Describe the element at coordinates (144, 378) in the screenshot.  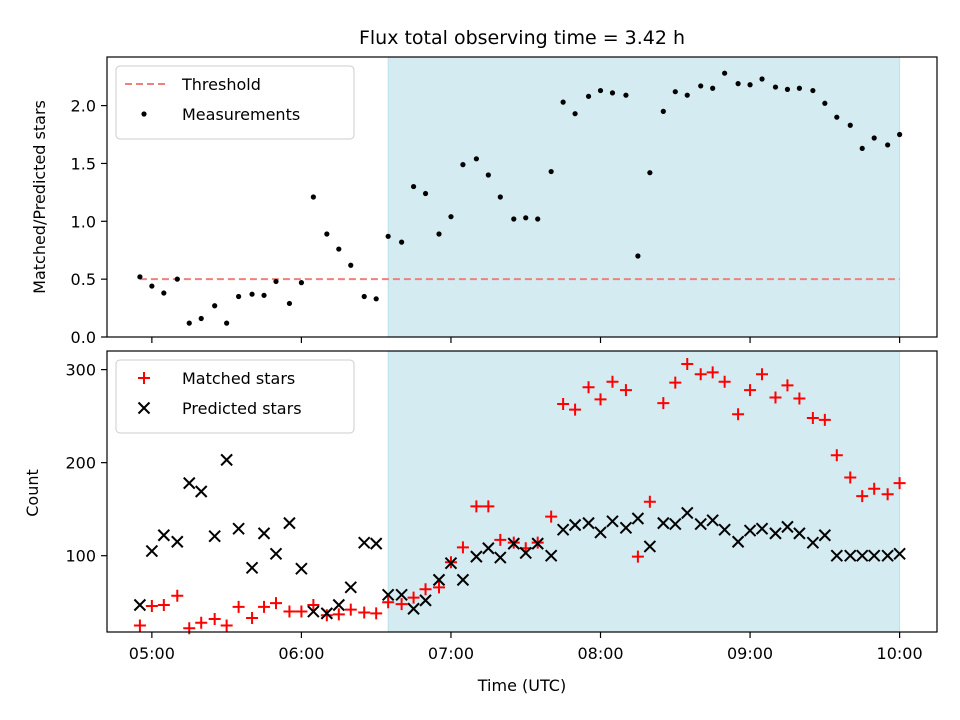
I see `legend-plus-swatch` at that location.